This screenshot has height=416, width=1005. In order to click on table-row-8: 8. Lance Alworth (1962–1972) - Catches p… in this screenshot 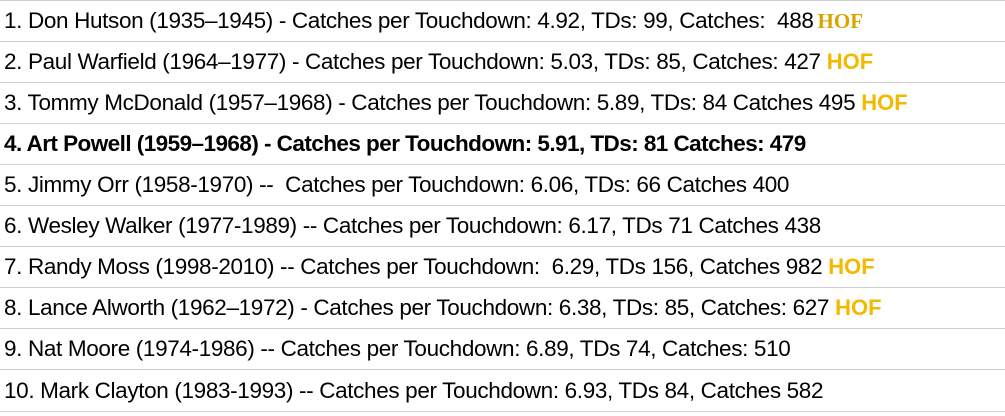, I will do `click(502, 308)`.